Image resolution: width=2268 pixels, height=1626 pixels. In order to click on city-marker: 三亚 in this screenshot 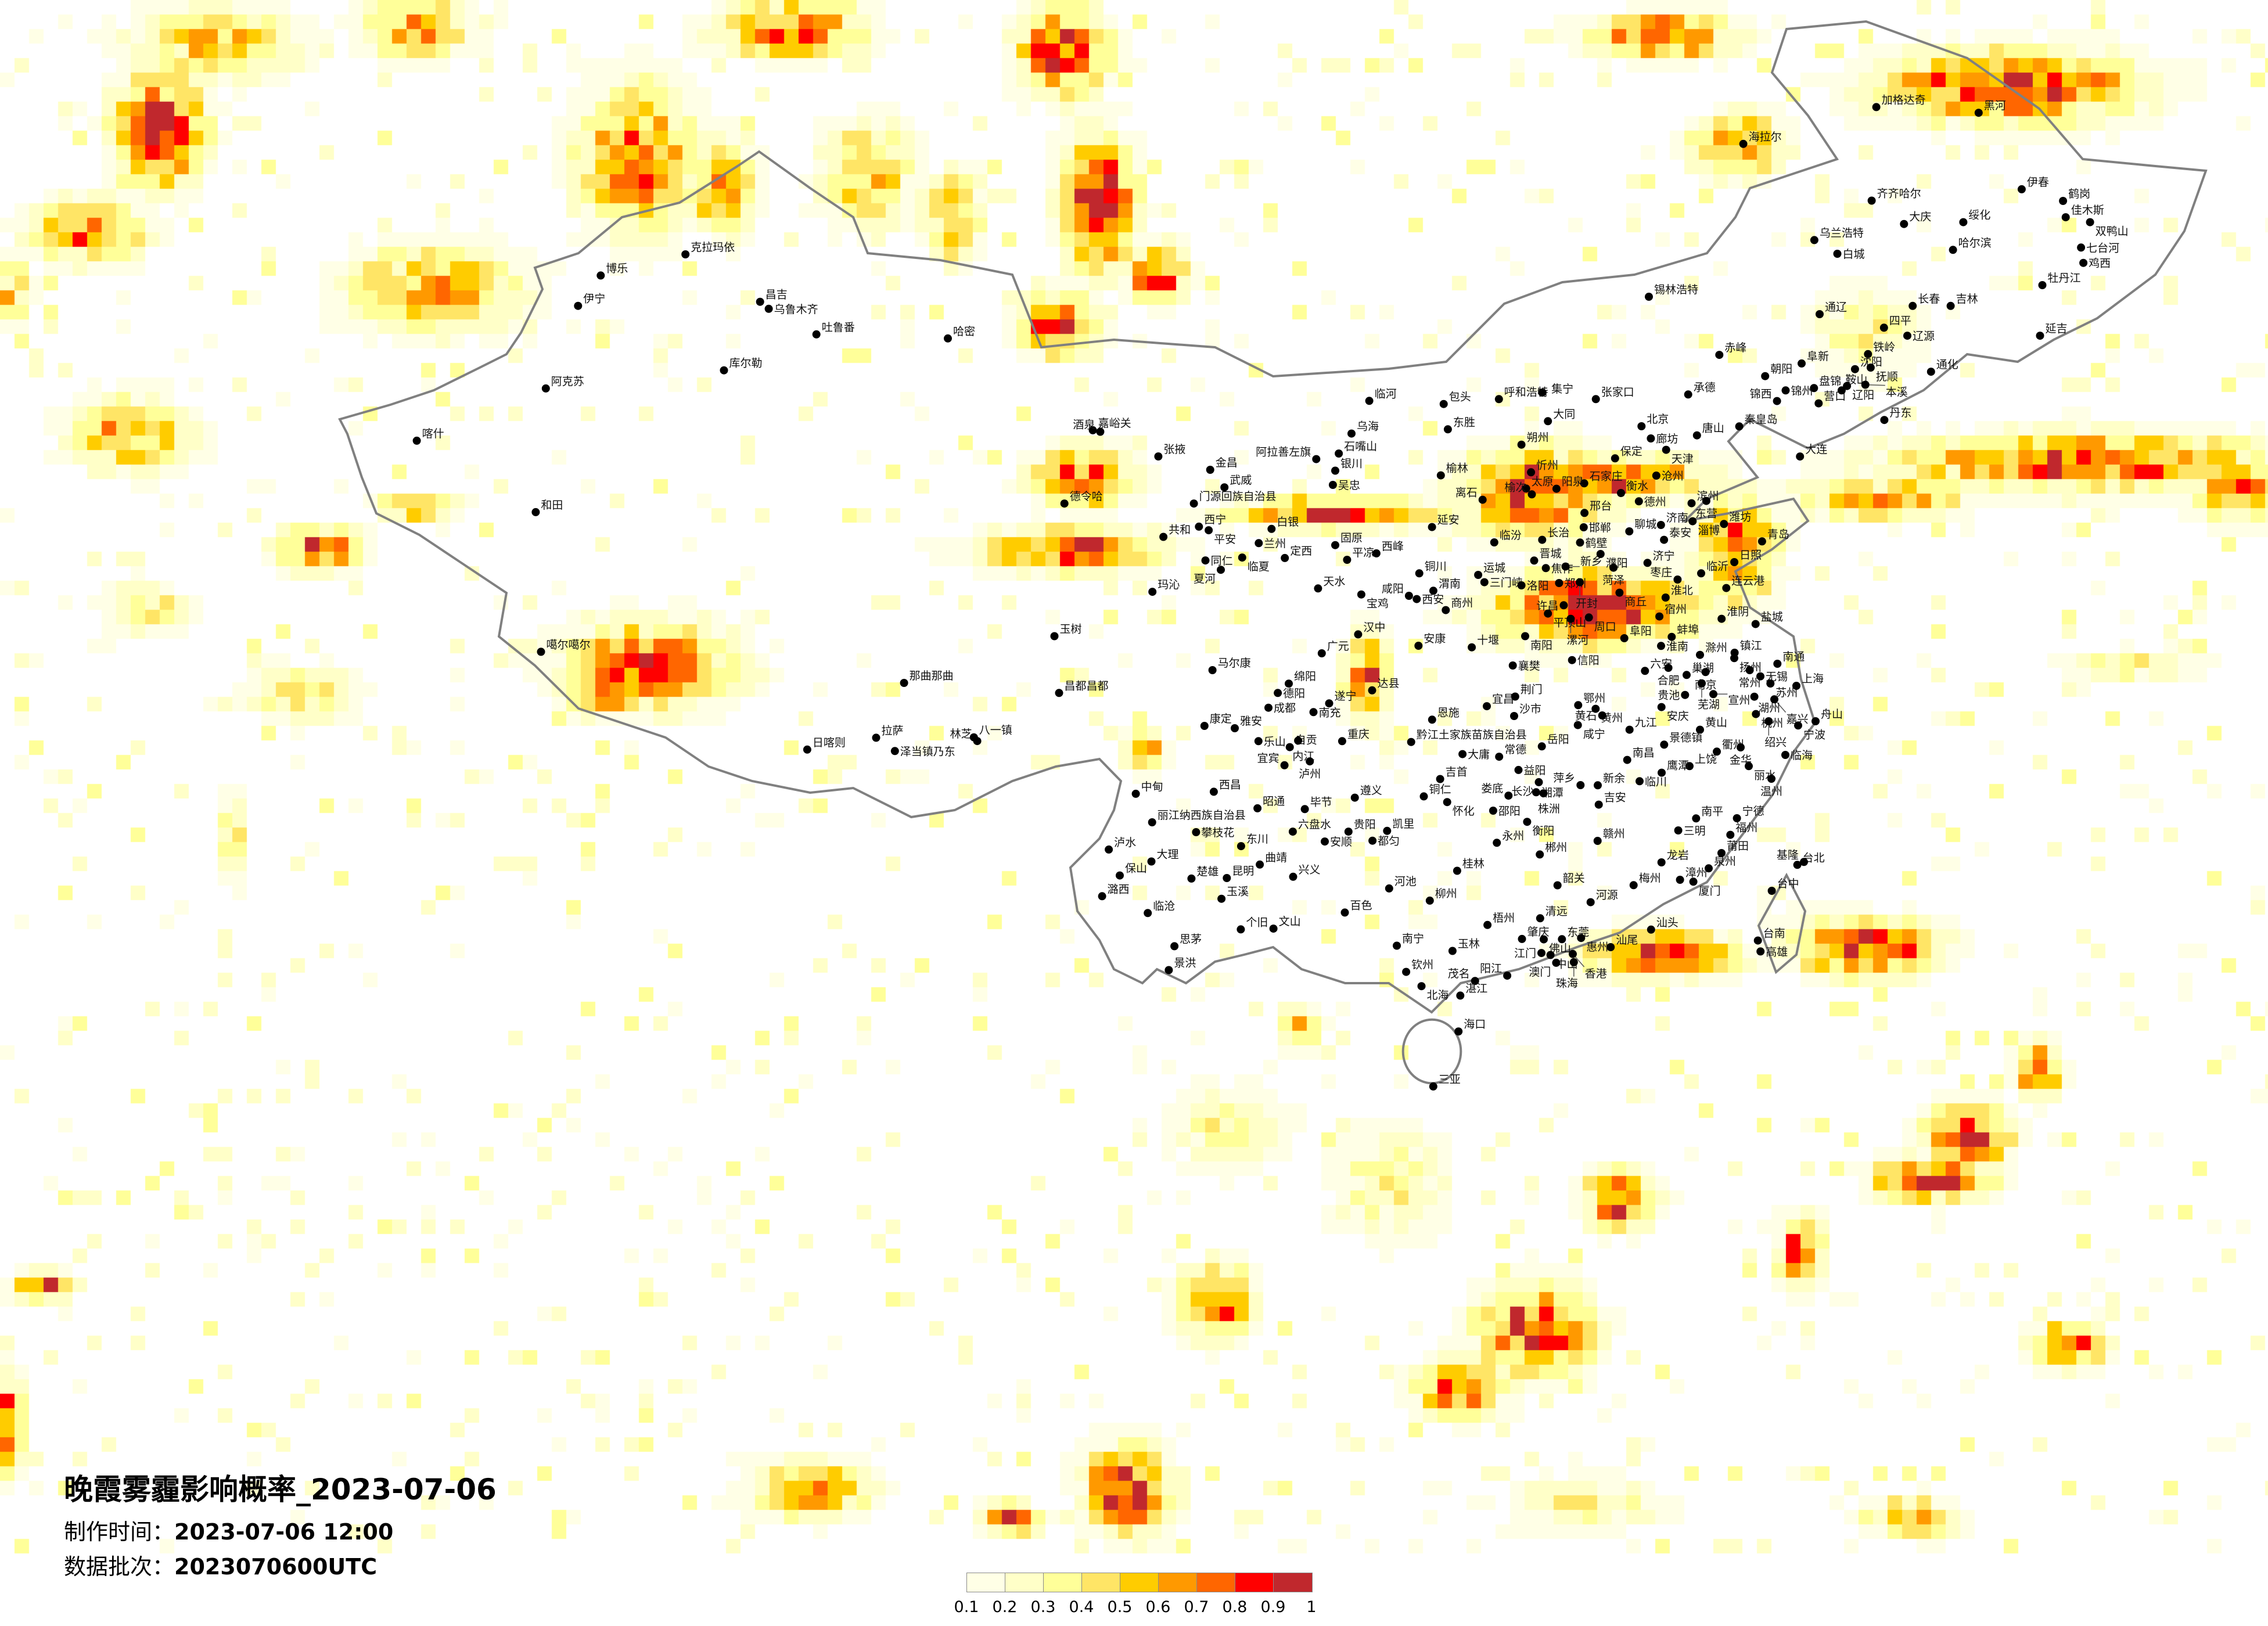, I will do `click(1445, 1082)`.